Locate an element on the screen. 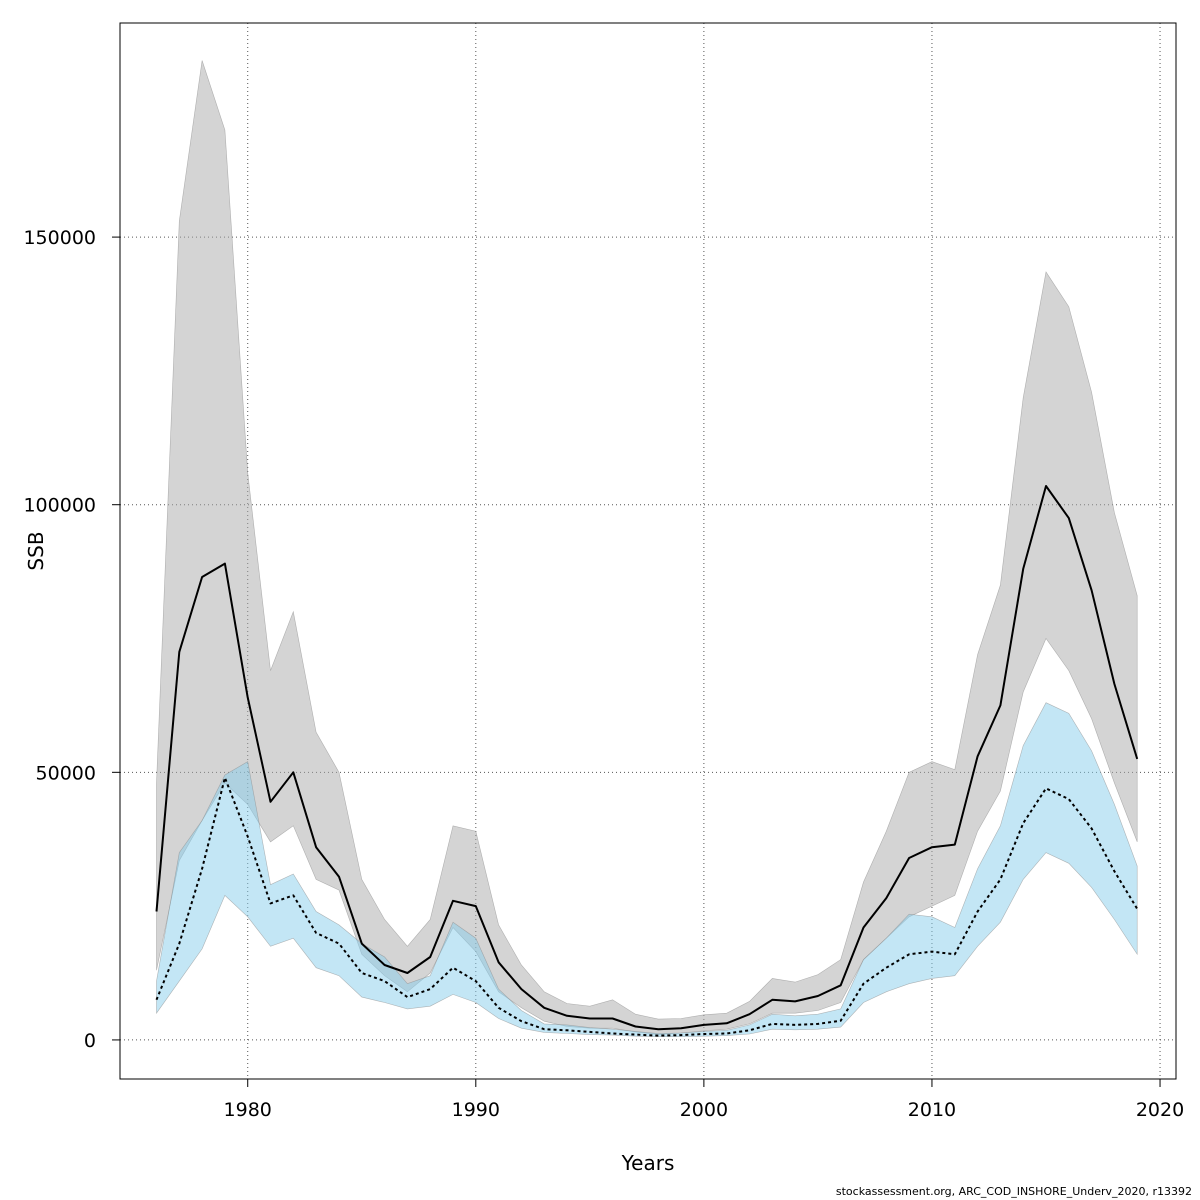  x-tick-label-2000: 2000 is located at coordinates (704, 1110).